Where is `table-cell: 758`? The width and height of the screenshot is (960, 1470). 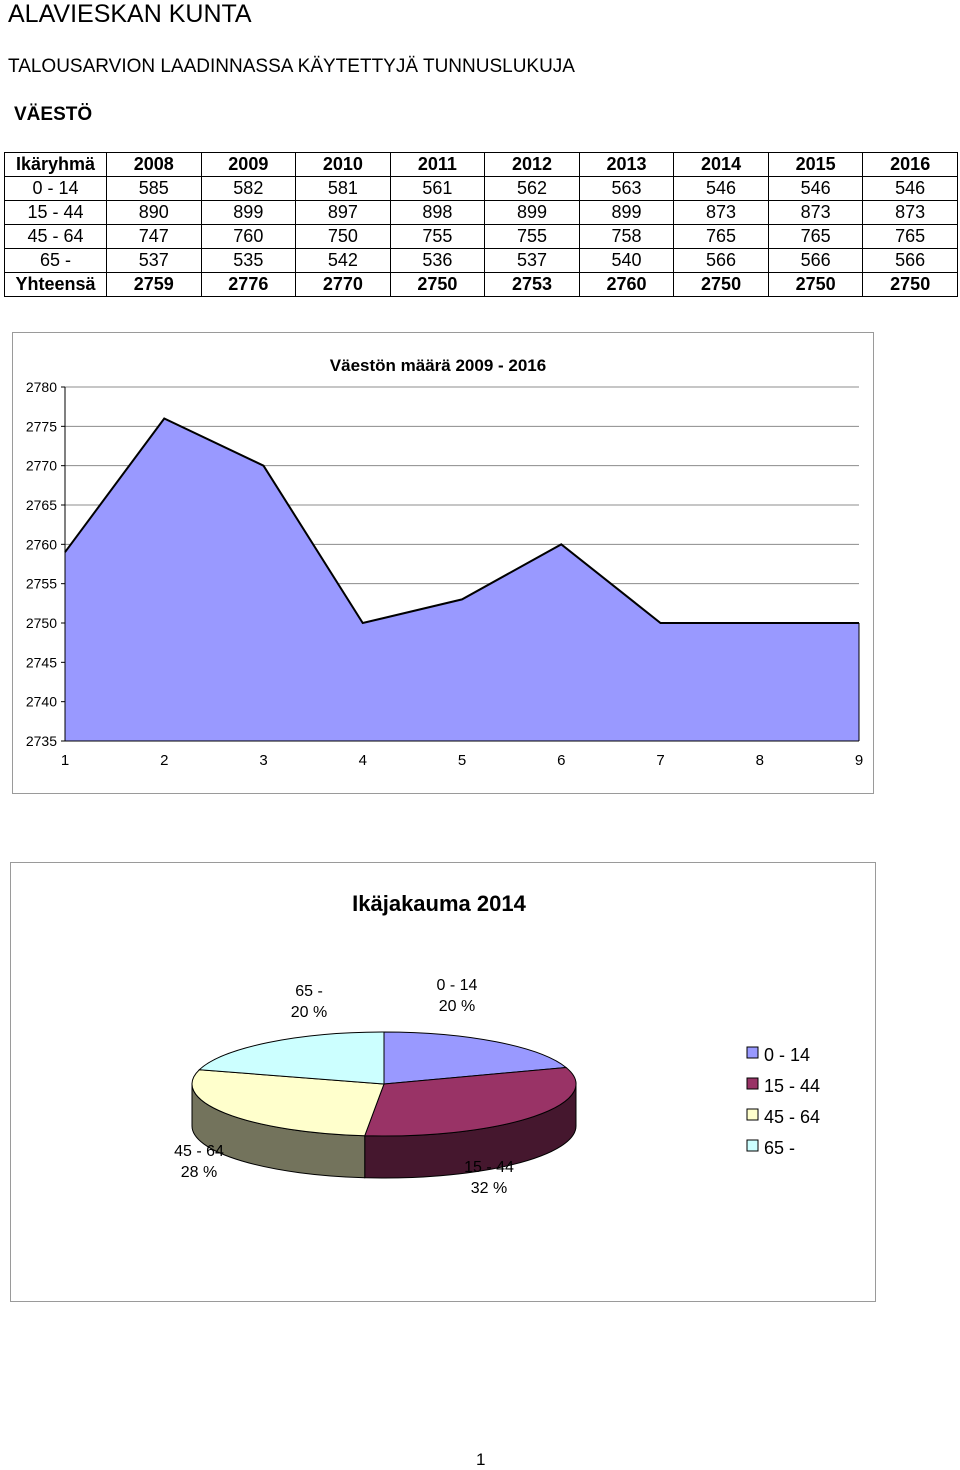
table-cell: 758 is located at coordinates (626, 237).